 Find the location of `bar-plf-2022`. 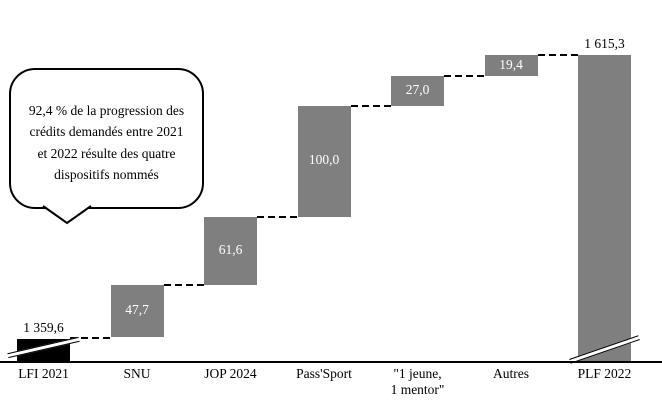

bar-plf-2022 is located at coordinates (604, 207).